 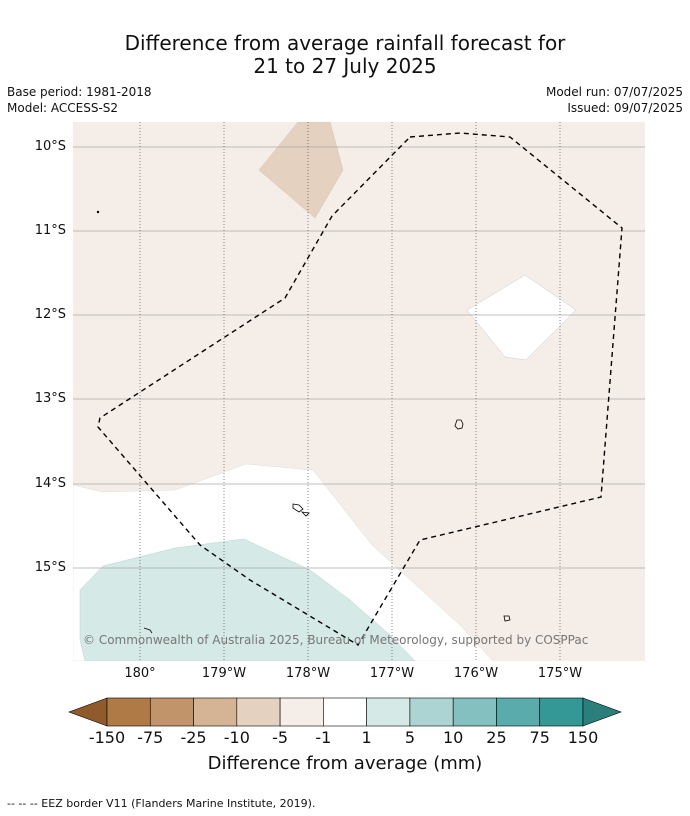 What do you see at coordinates (560, 673) in the screenshot?
I see `lon-label-175w: 175°W` at bounding box center [560, 673].